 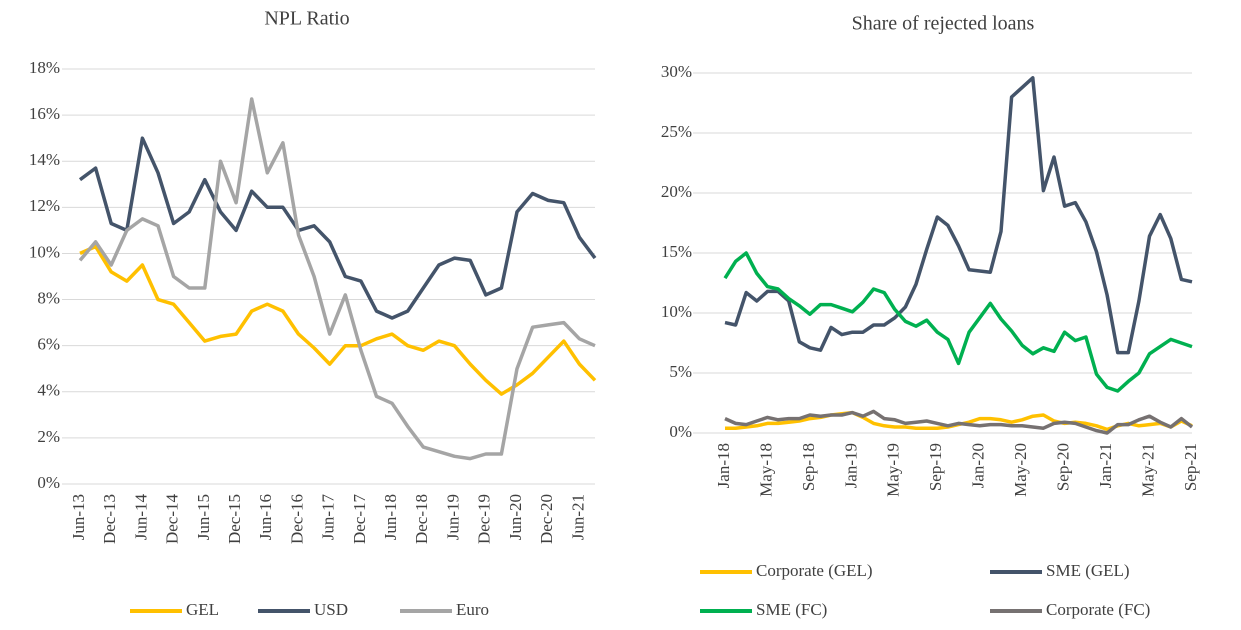 I want to click on x-tick-label: Dec-20, so click(x=546, y=519).